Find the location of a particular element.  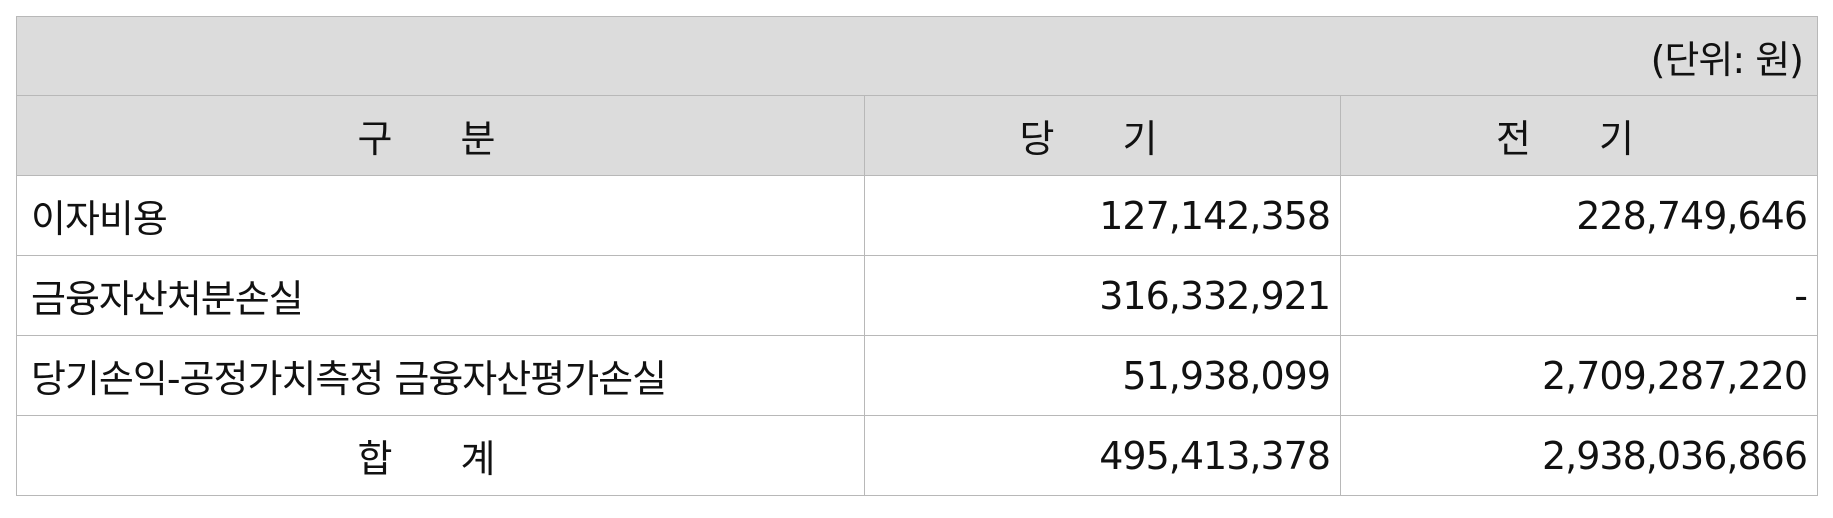

row-label: 이자비용 is located at coordinates (440, 215).